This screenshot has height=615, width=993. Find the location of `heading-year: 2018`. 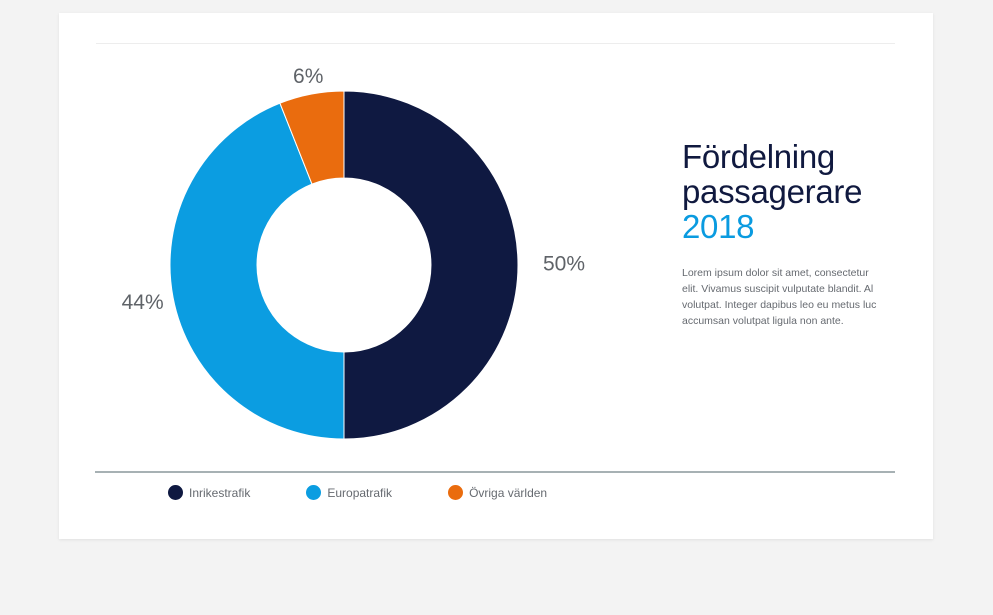

heading-year: 2018 is located at coordinates (718, 226).